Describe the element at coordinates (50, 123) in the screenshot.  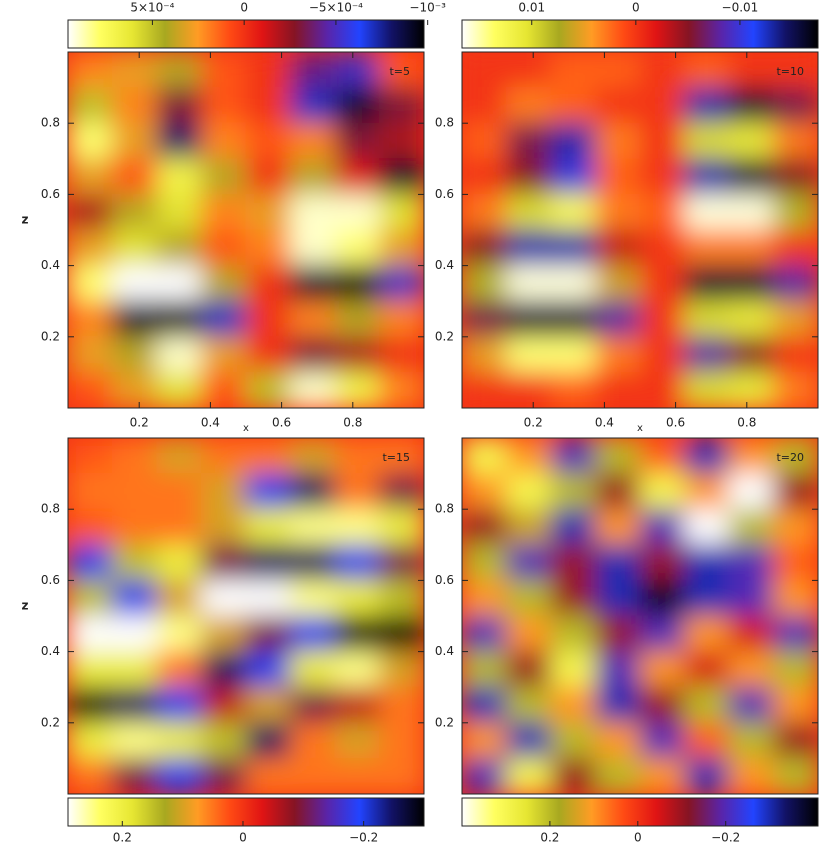
I see `y-tick-label: 0.8` at that location.